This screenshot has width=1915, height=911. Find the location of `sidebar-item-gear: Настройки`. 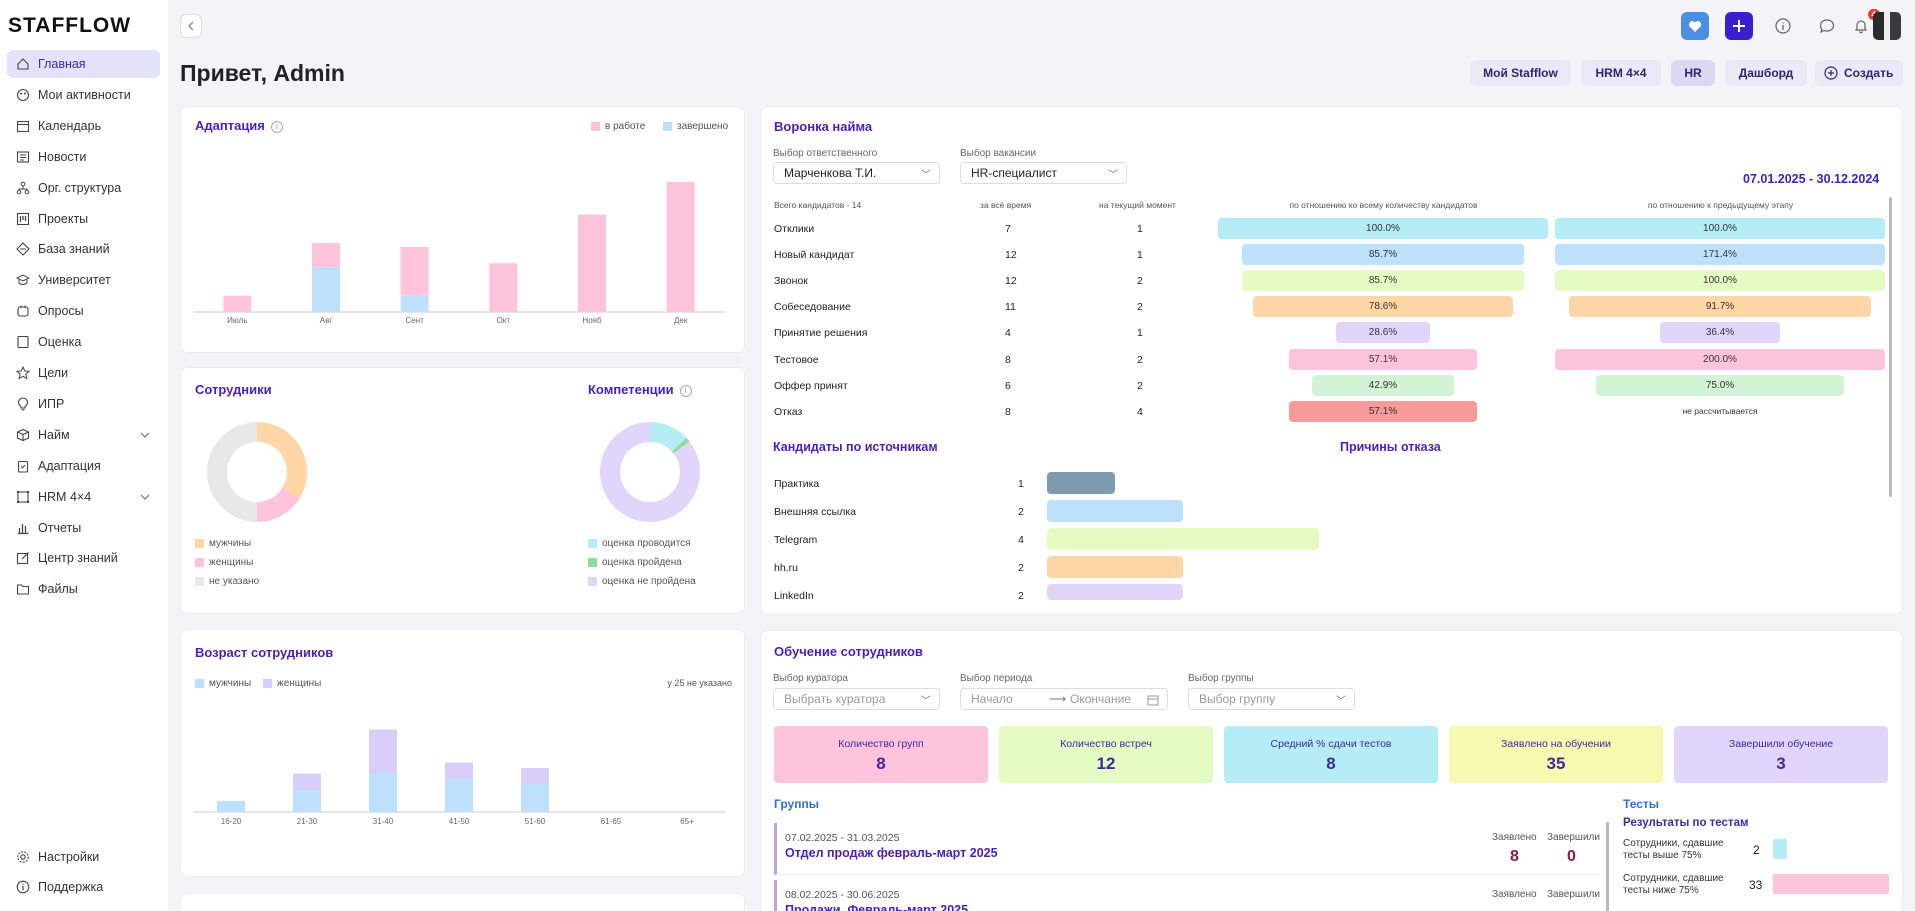

sidebar-item-gear: Настройки is located at coordinates (83, 857).